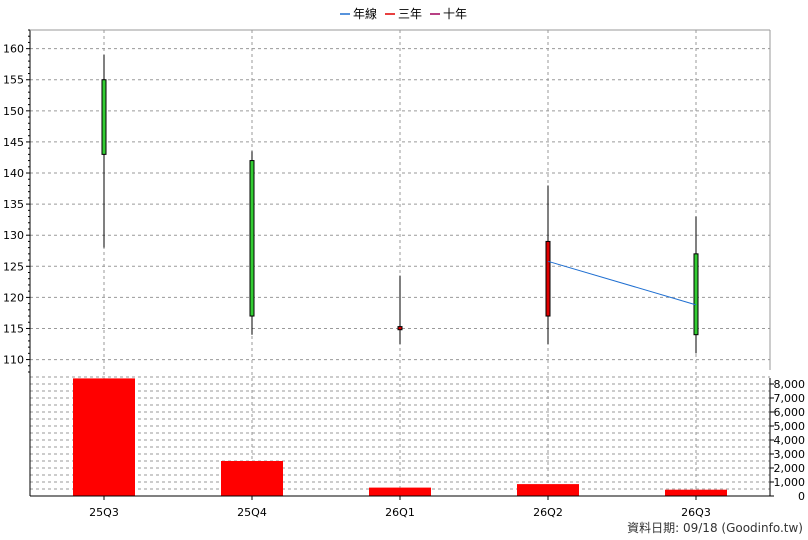  What do you see at coordinates (790, 384) in the screenshot?
I see `volume-tick-label: 8,000` at bounding box center [790, 384].